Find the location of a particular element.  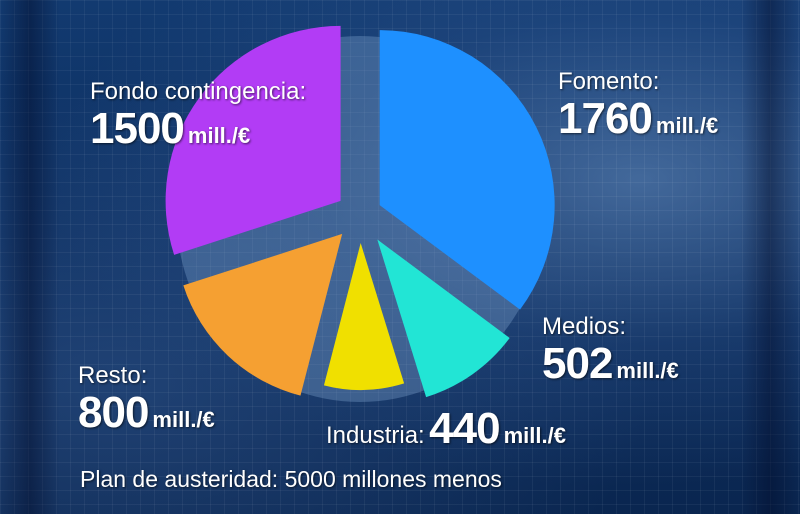

chart-footer-caption: Plan de austeridad: 5000 millones menos is located at coordinates (291, 479).